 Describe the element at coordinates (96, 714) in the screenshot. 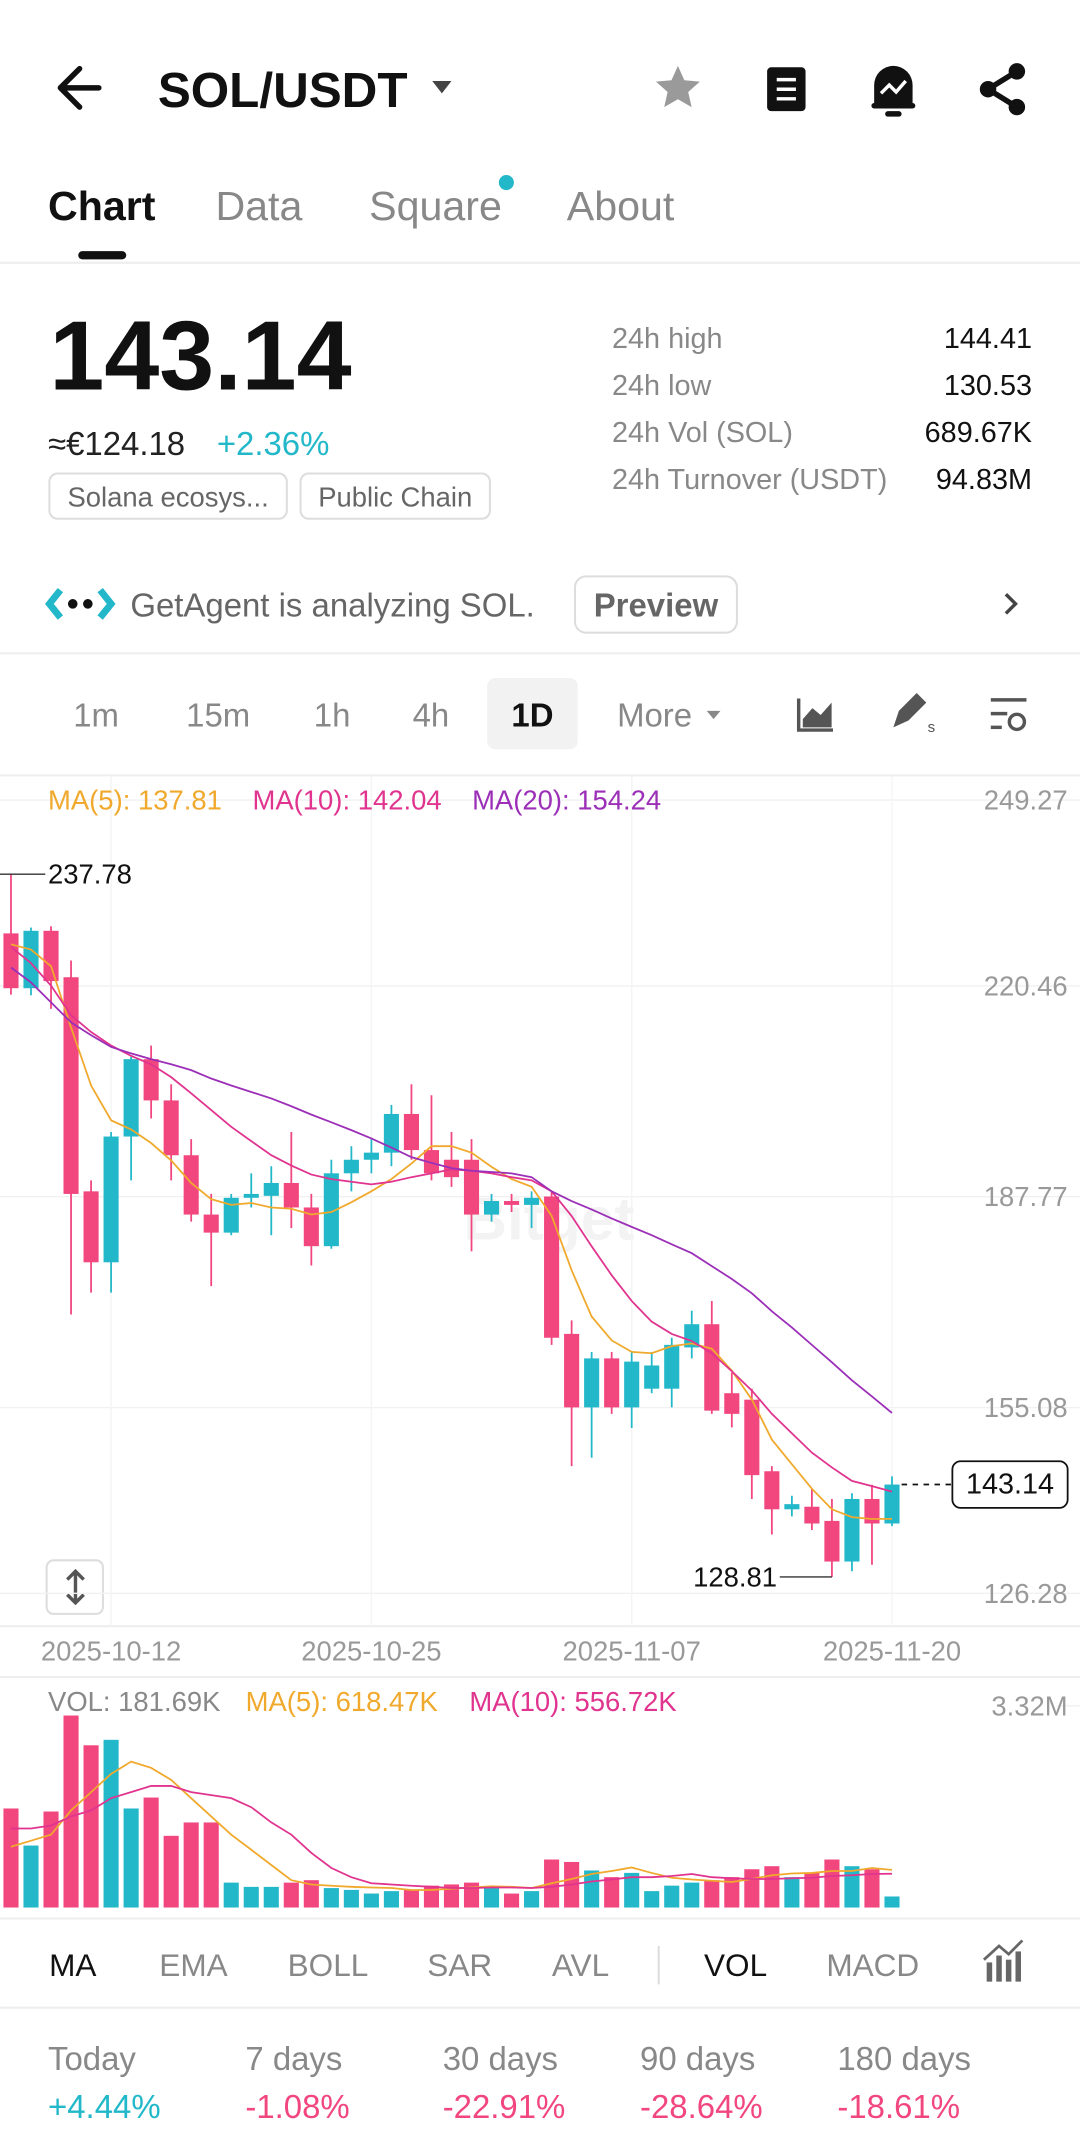

I see `interval: 1m` at that location.